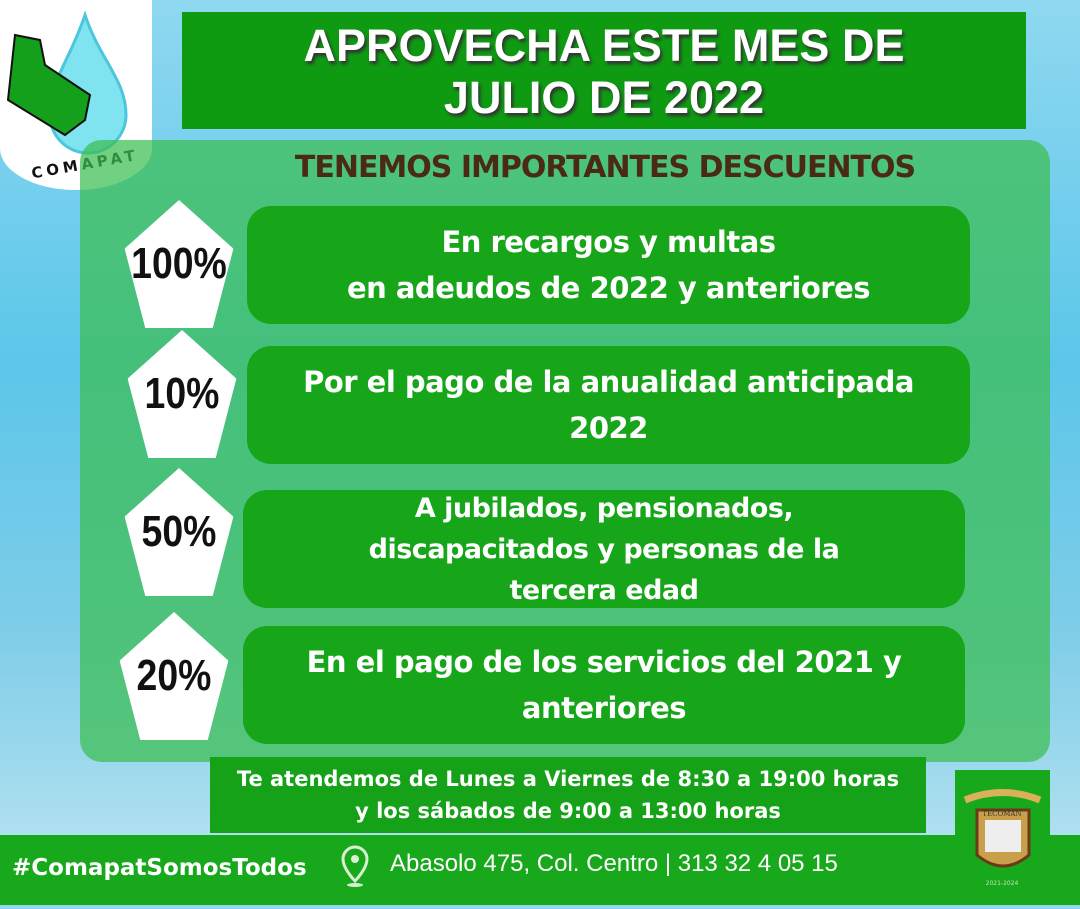 The height and width of the screenshot is (909, 1080). What do you see at coordinates (604, 508) in the screenshot?
I see `discount-text: A jubilados, pensionados,` at bounding box center [604, 508].